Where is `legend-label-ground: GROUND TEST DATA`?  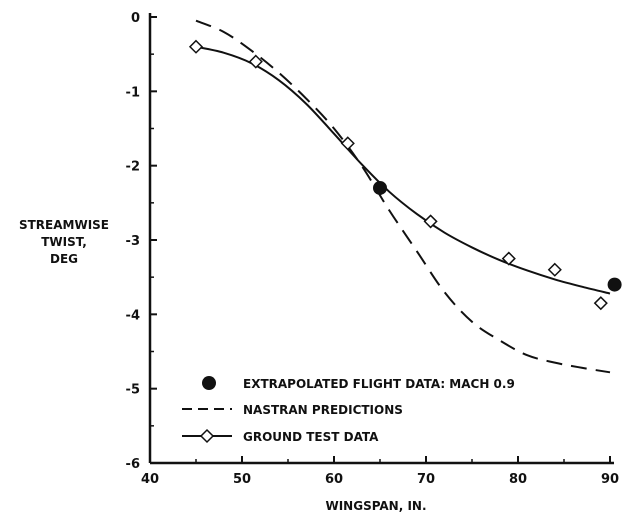 legend-label-ground: GROUND TEST DATA is located at coordinates (311, 437).